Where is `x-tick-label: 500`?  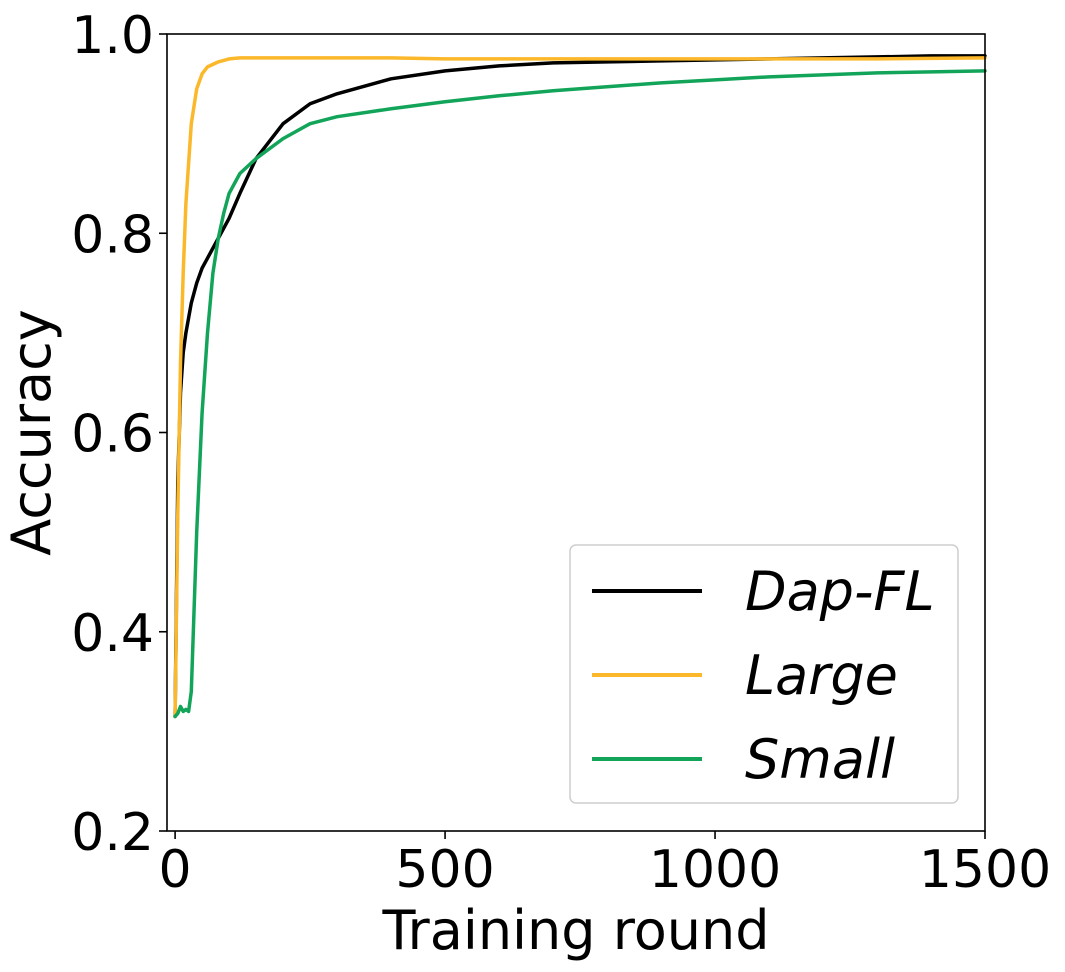 x-tick-label: 500 is located at coordinates (444, 870).